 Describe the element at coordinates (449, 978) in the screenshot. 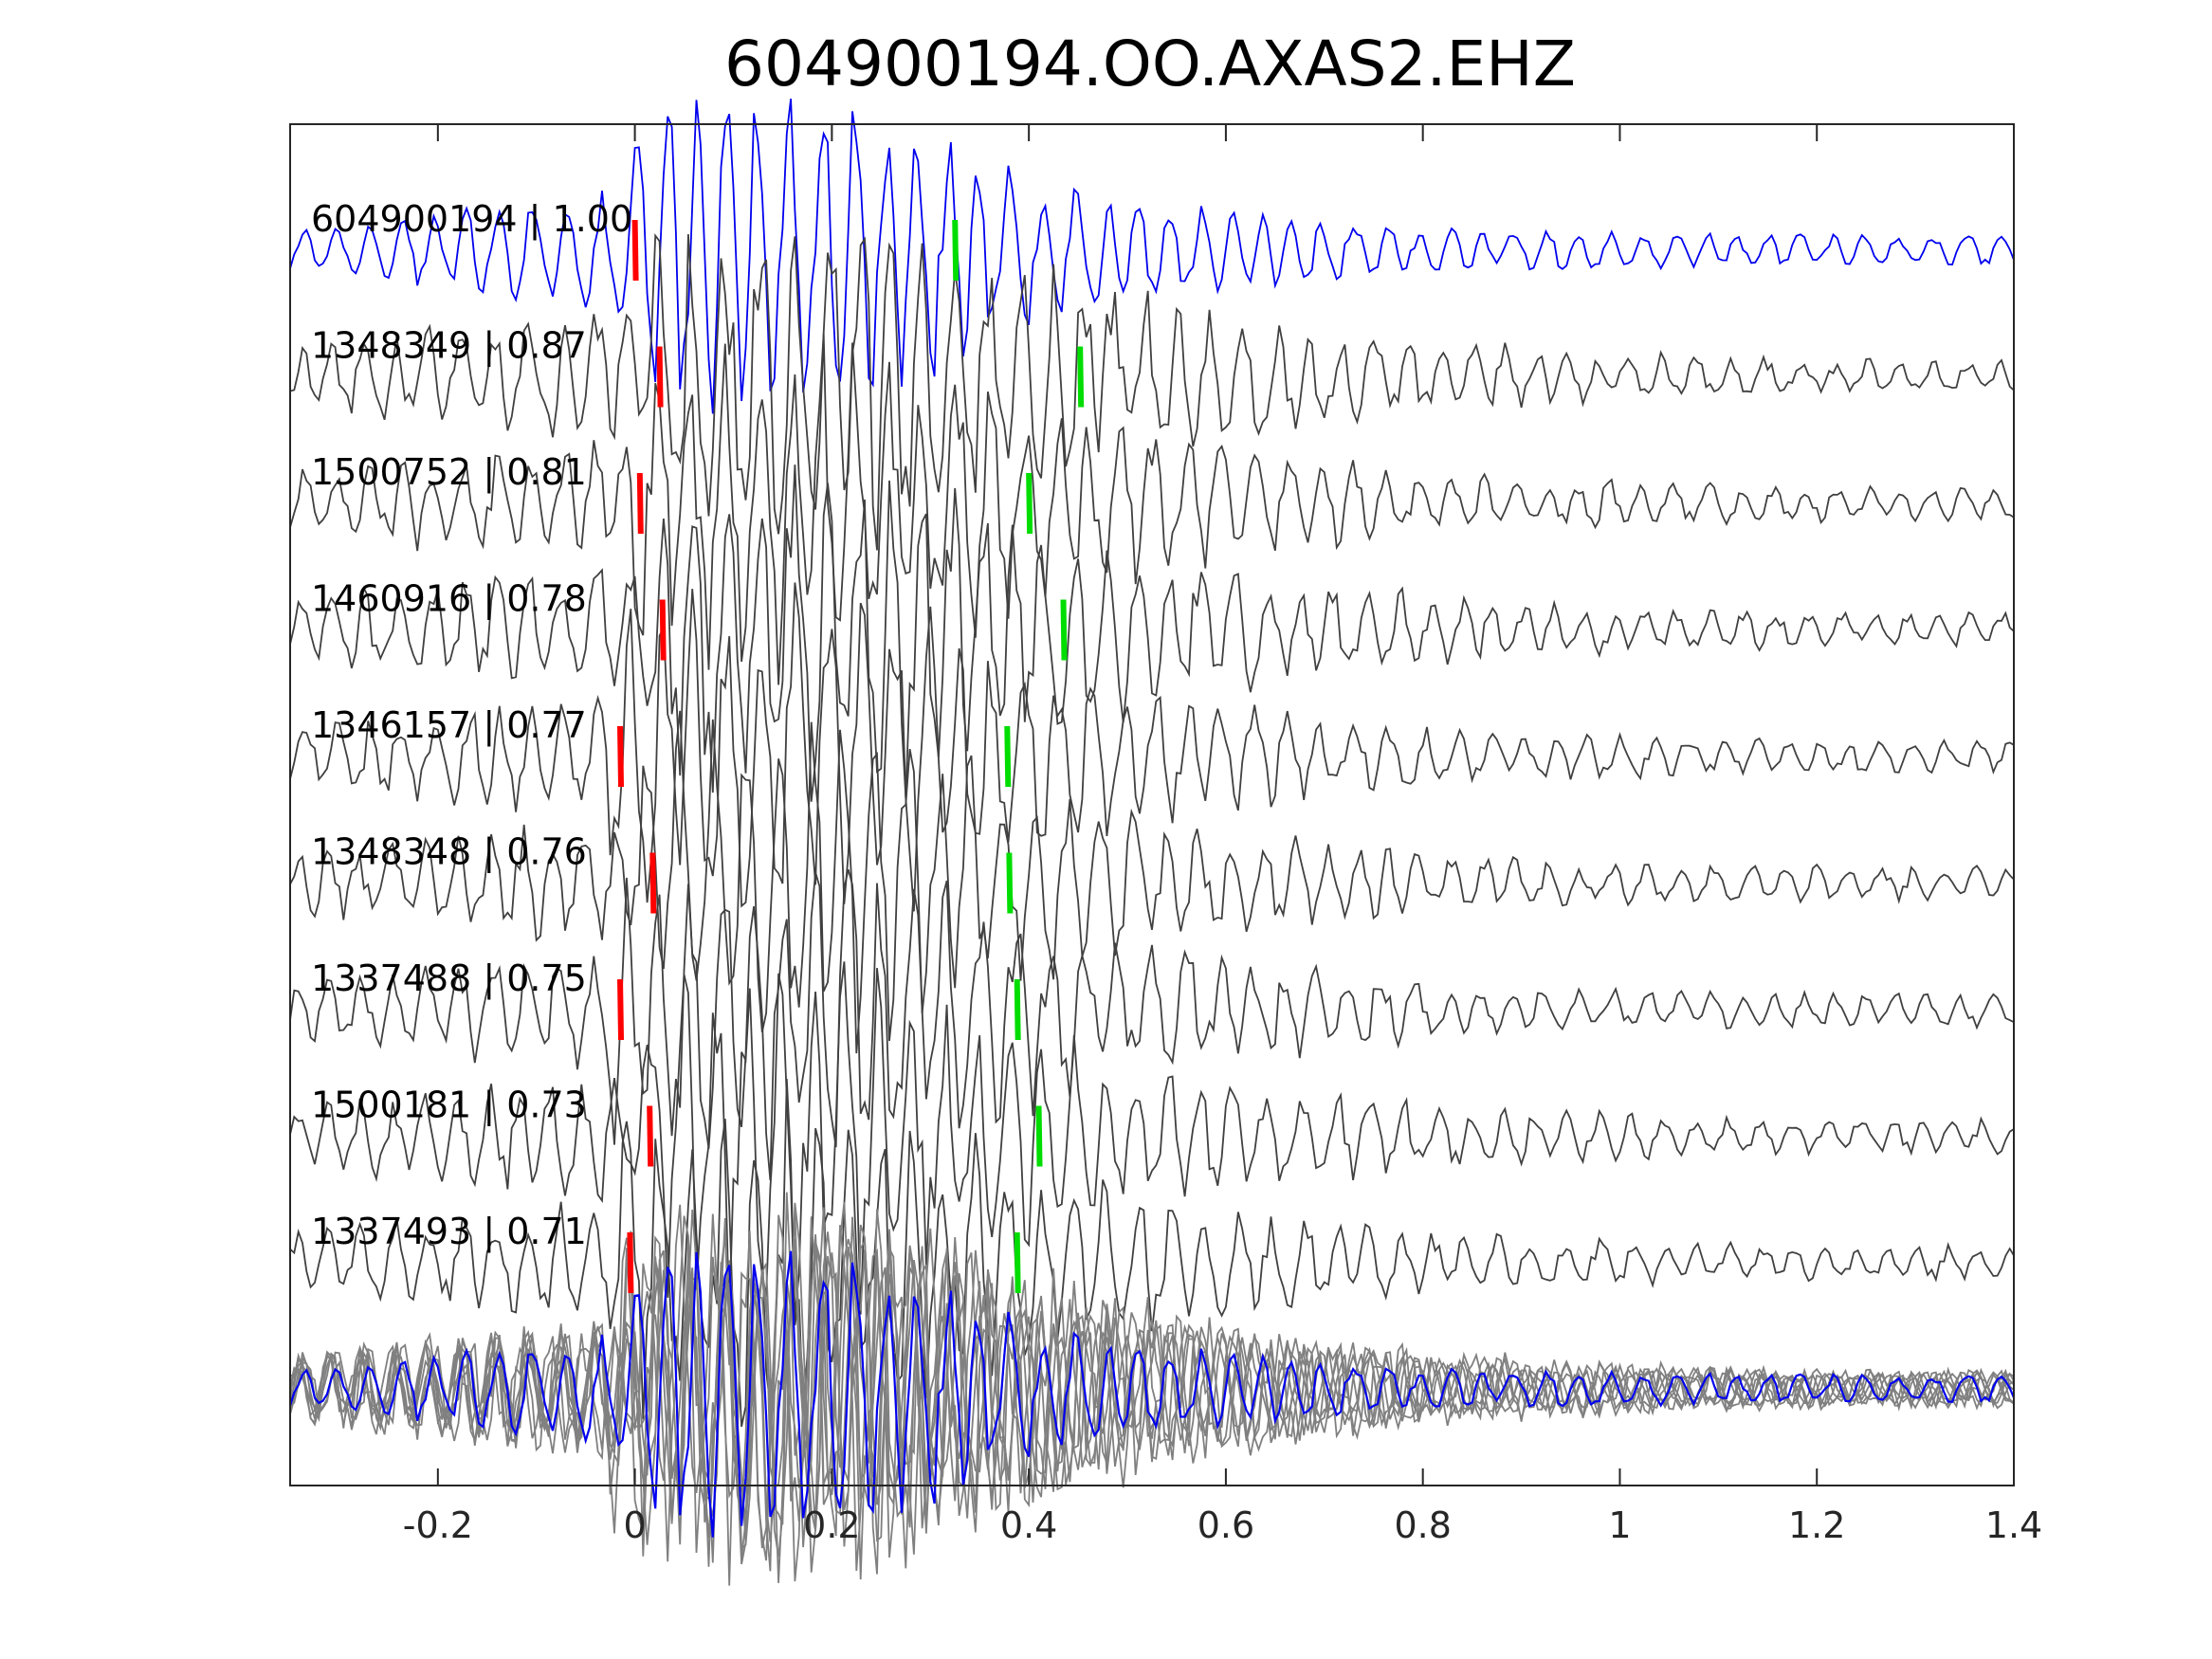

I see `trace-label-1337488: 1337488 | 0.75` at that location.